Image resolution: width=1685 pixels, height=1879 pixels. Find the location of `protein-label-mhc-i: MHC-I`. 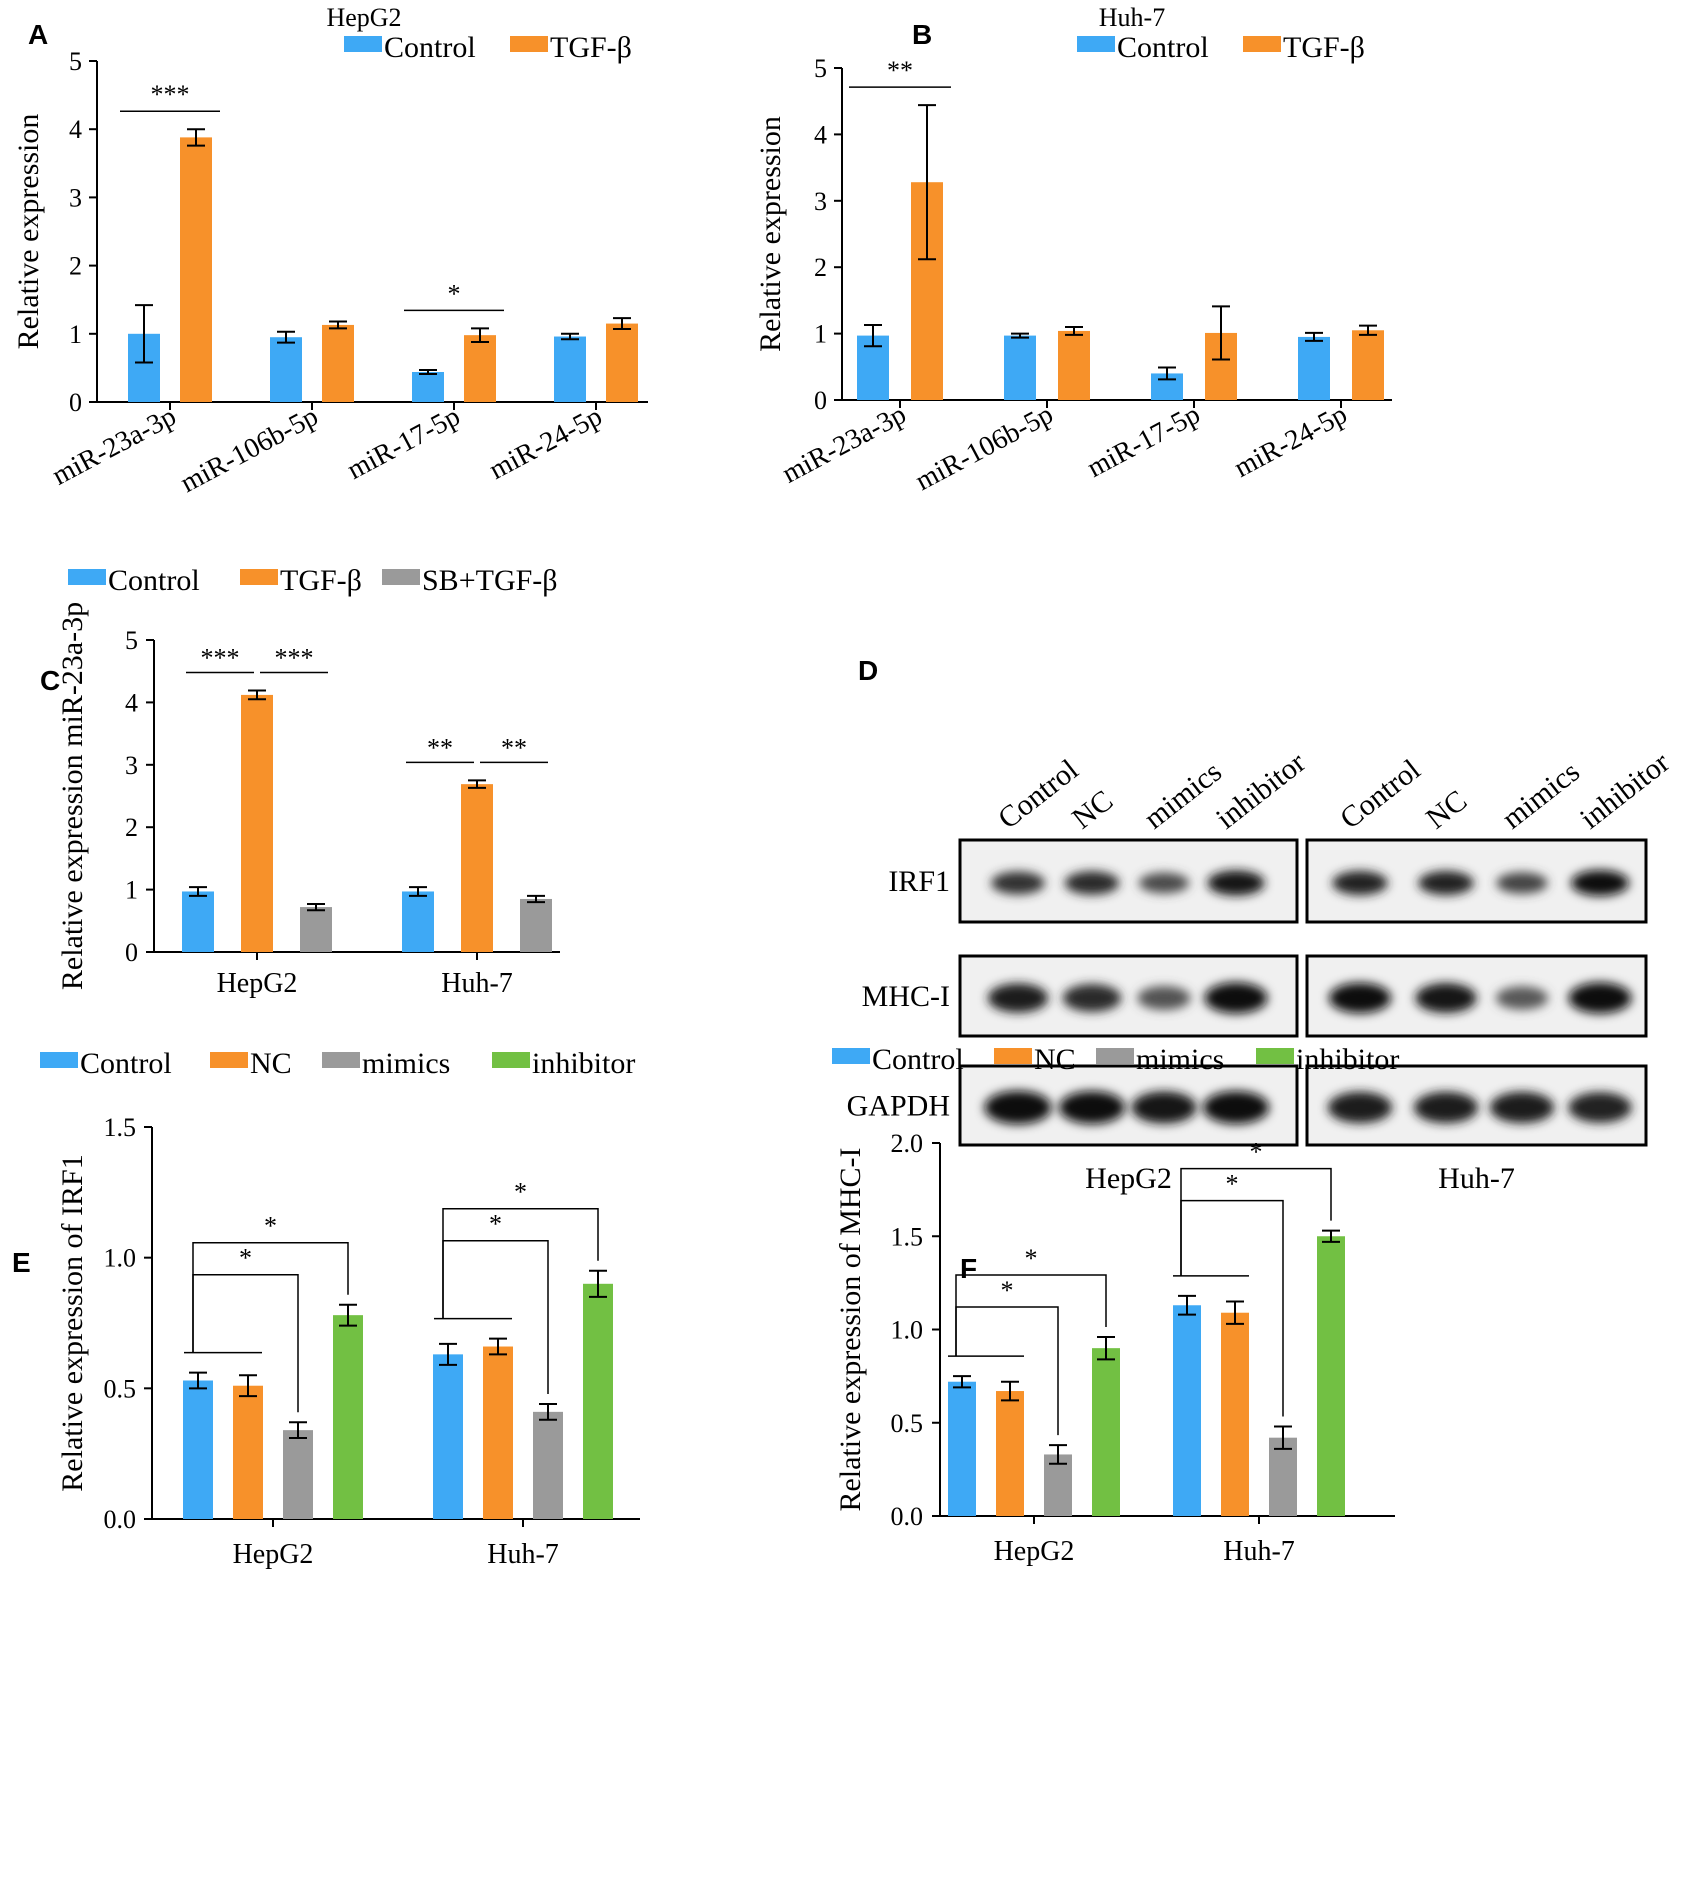

protein-label-mhc-i: MHC-I is located at coordinates (906, 996).